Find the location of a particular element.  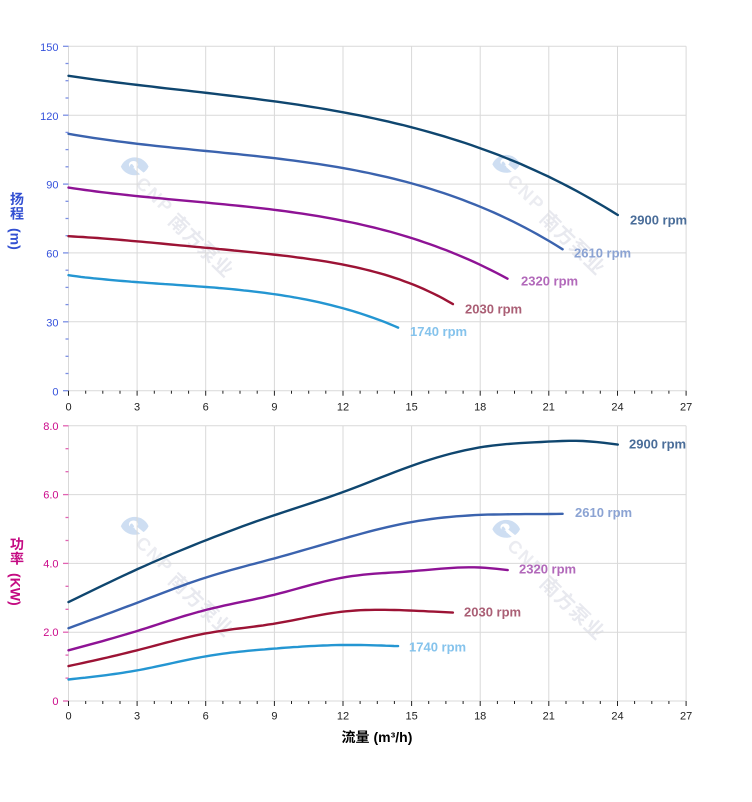

svg-text: (m³/h) is located at coordinates (393, 737).